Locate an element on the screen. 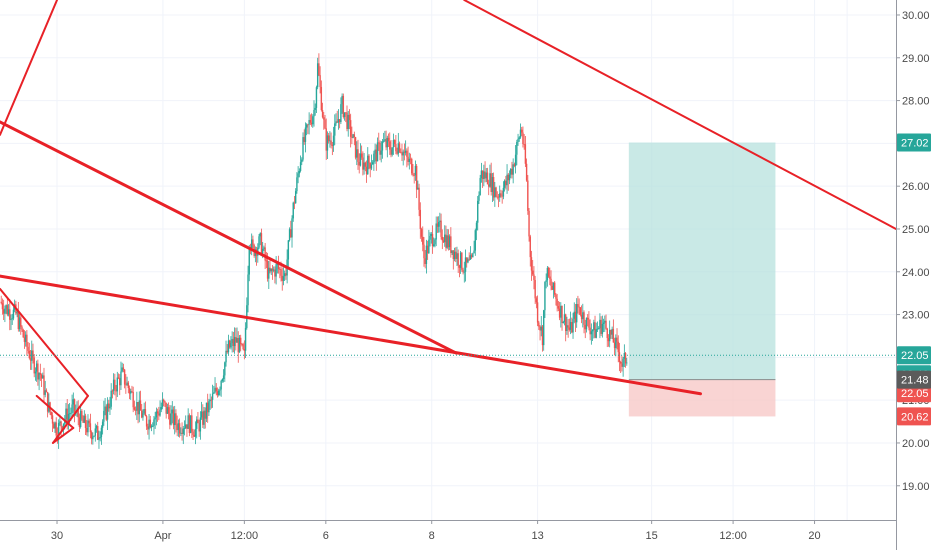 Image resolution: width=932 pixels, height=550 pixels. target-zone is located at coordinates (702, 261).